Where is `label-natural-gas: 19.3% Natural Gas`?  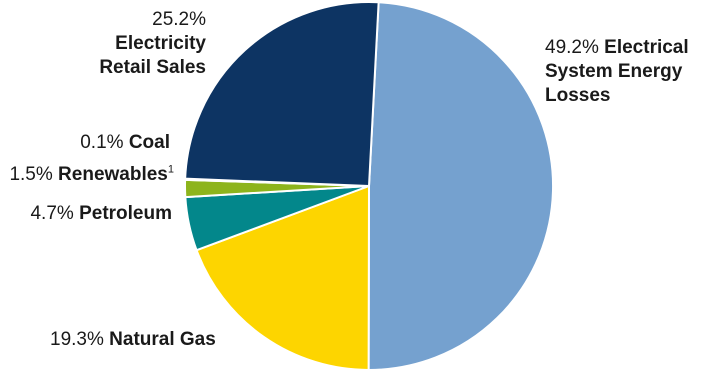 label-natural-gas: 19.3% Natural Gas is located at coordinates (133, 340).